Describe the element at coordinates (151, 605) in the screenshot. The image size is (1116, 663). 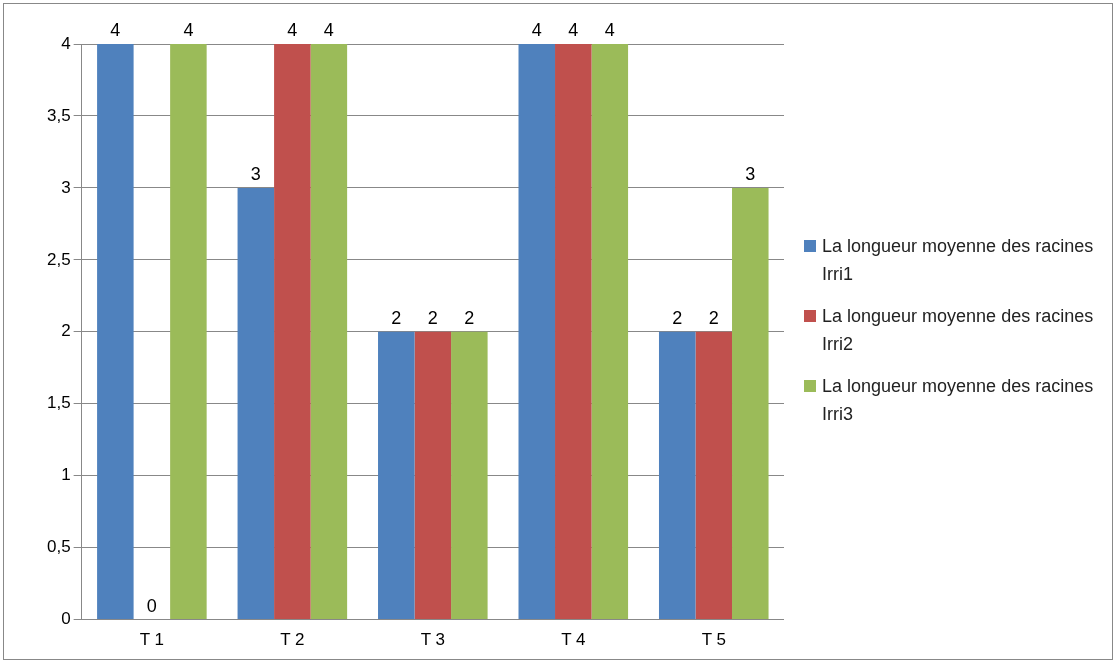
I see `data-label: 0` at that location.